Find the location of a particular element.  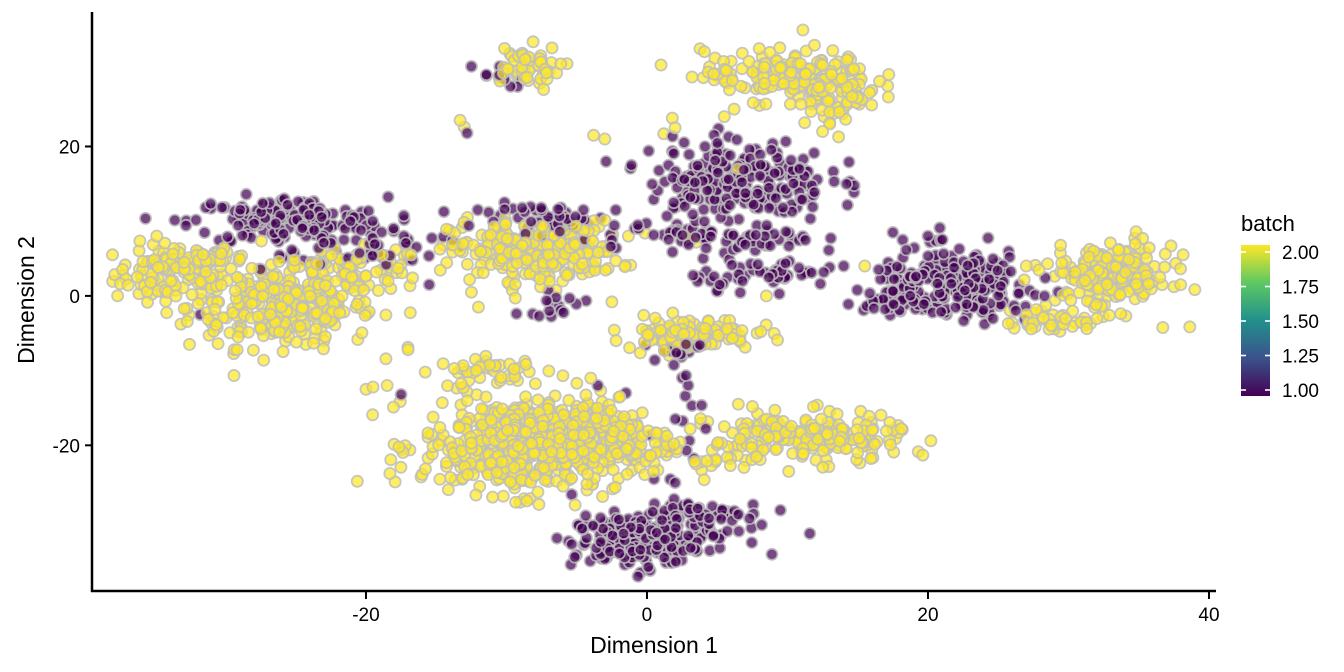

y-tick-label: 20 is located at coordinates (69, 147).